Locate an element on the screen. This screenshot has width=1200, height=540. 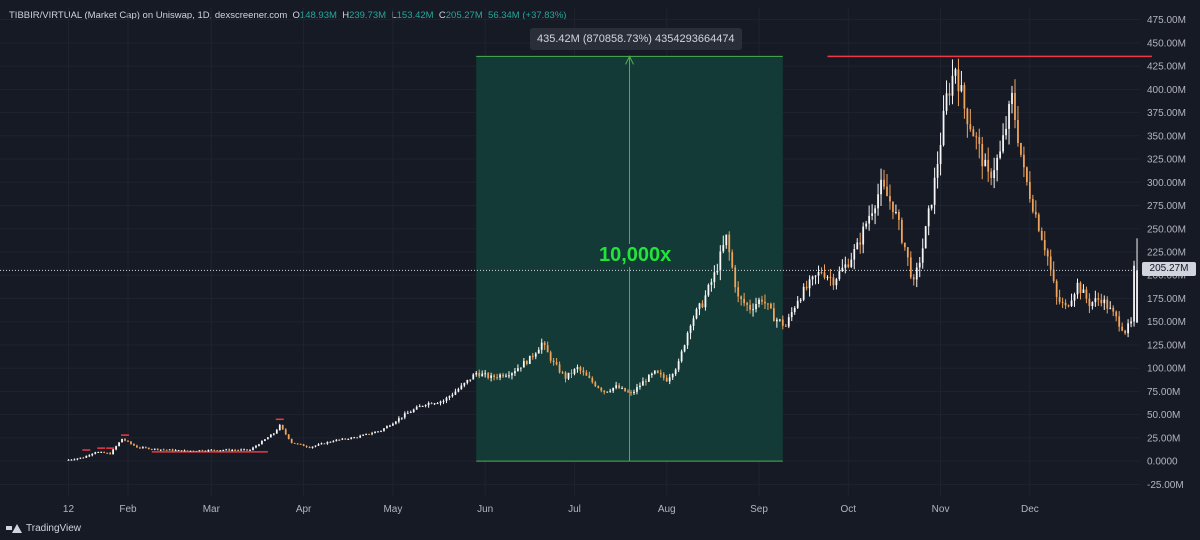
x-tick-label: Feb is located at coordinates (128, 509).